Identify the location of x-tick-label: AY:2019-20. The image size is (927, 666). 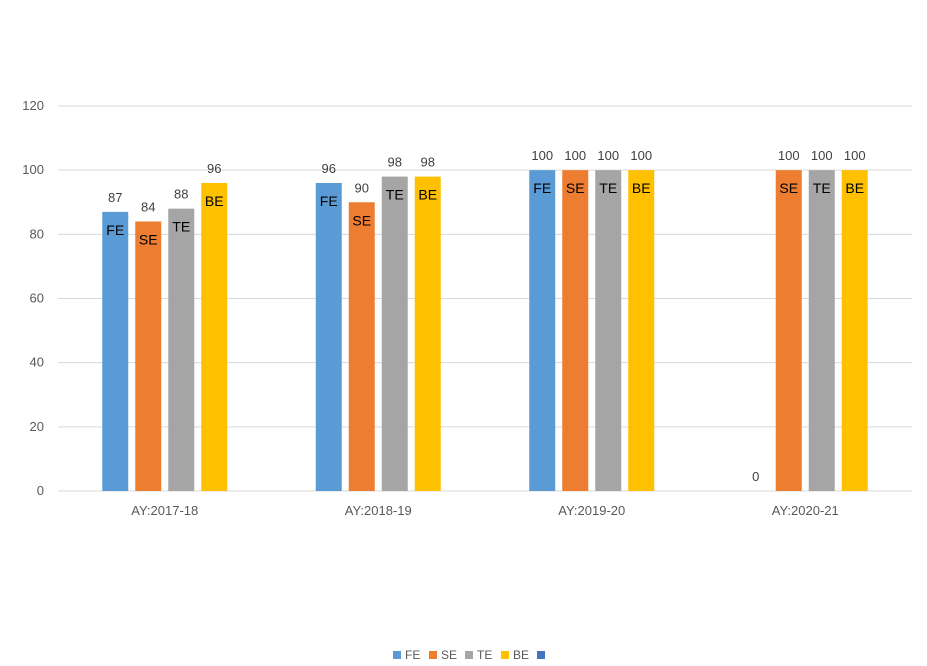
(591, 510).